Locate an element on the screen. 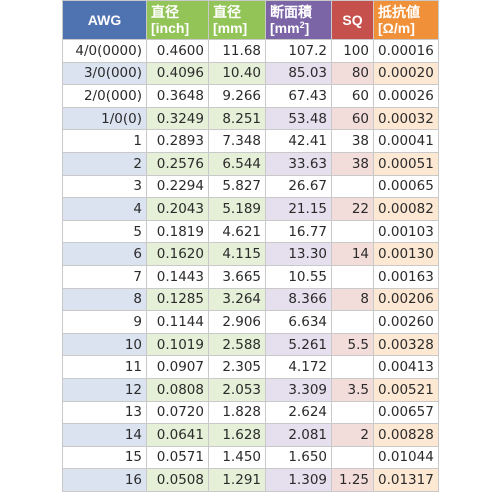 This screenshot has width=500, height=500. resistance-cell: 0.00328 is located at coordinates (406, 344).